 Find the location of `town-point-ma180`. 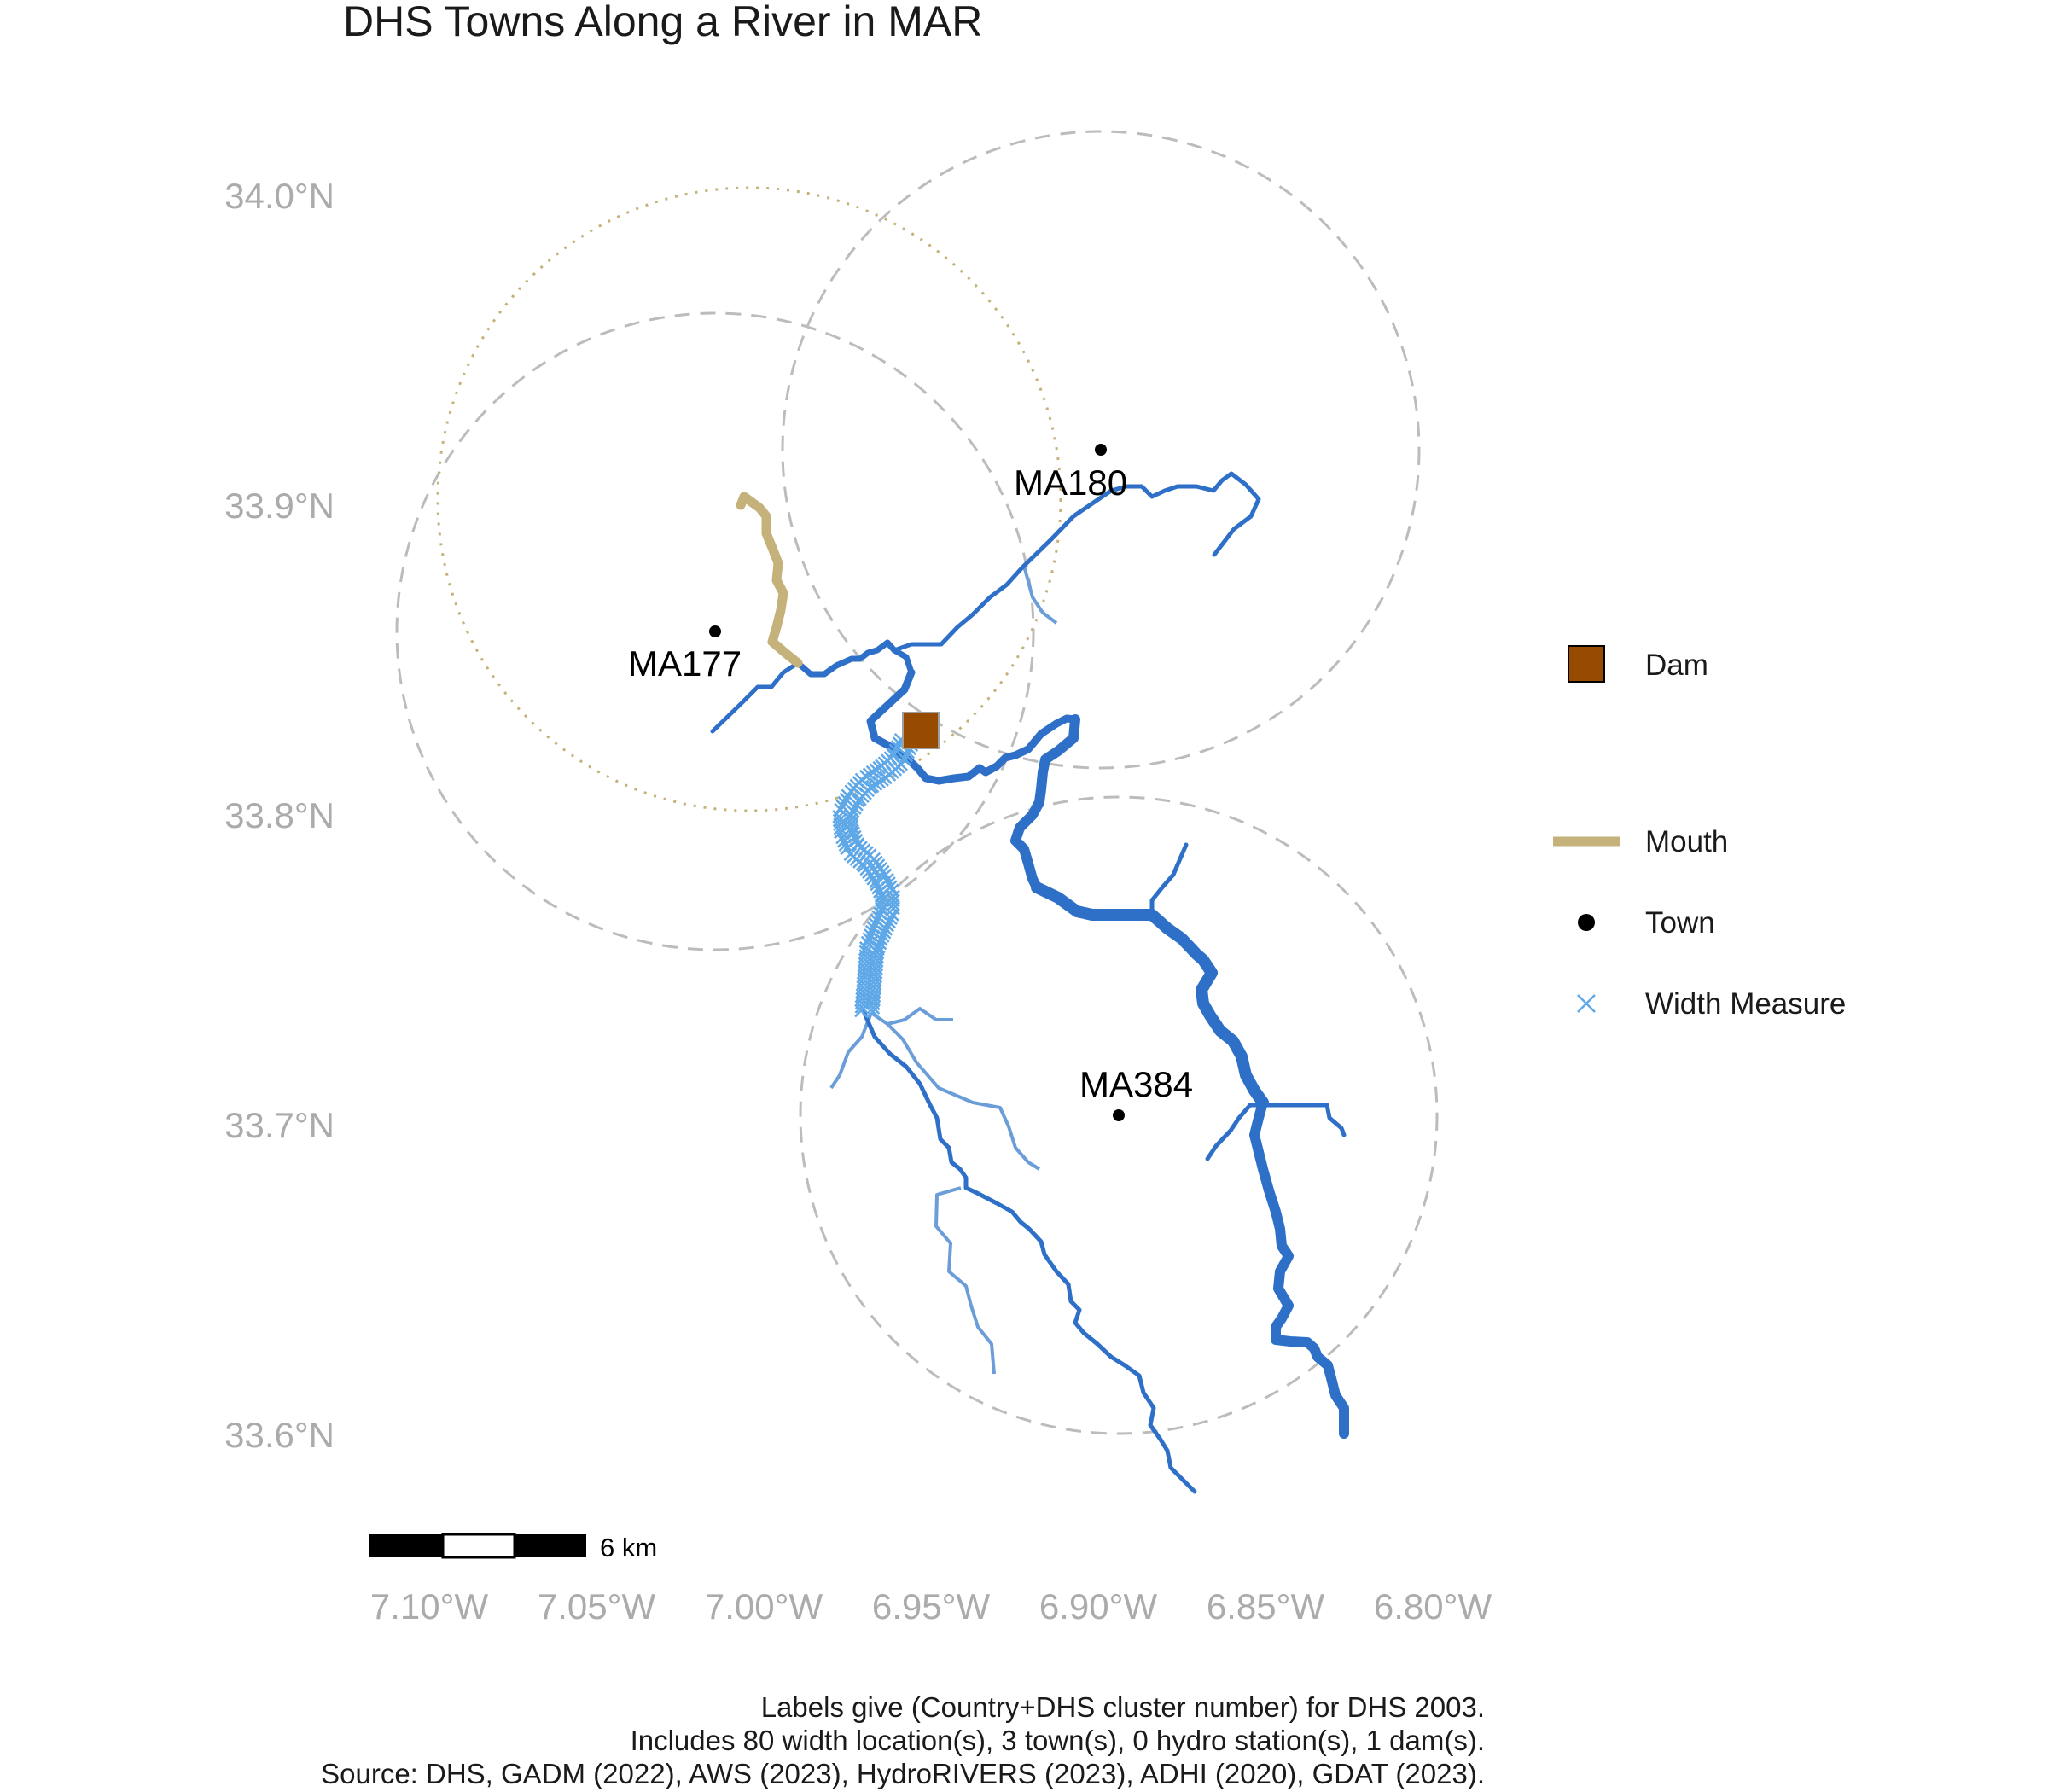

town-point-ma180 is located at coordinates (1101, 450).